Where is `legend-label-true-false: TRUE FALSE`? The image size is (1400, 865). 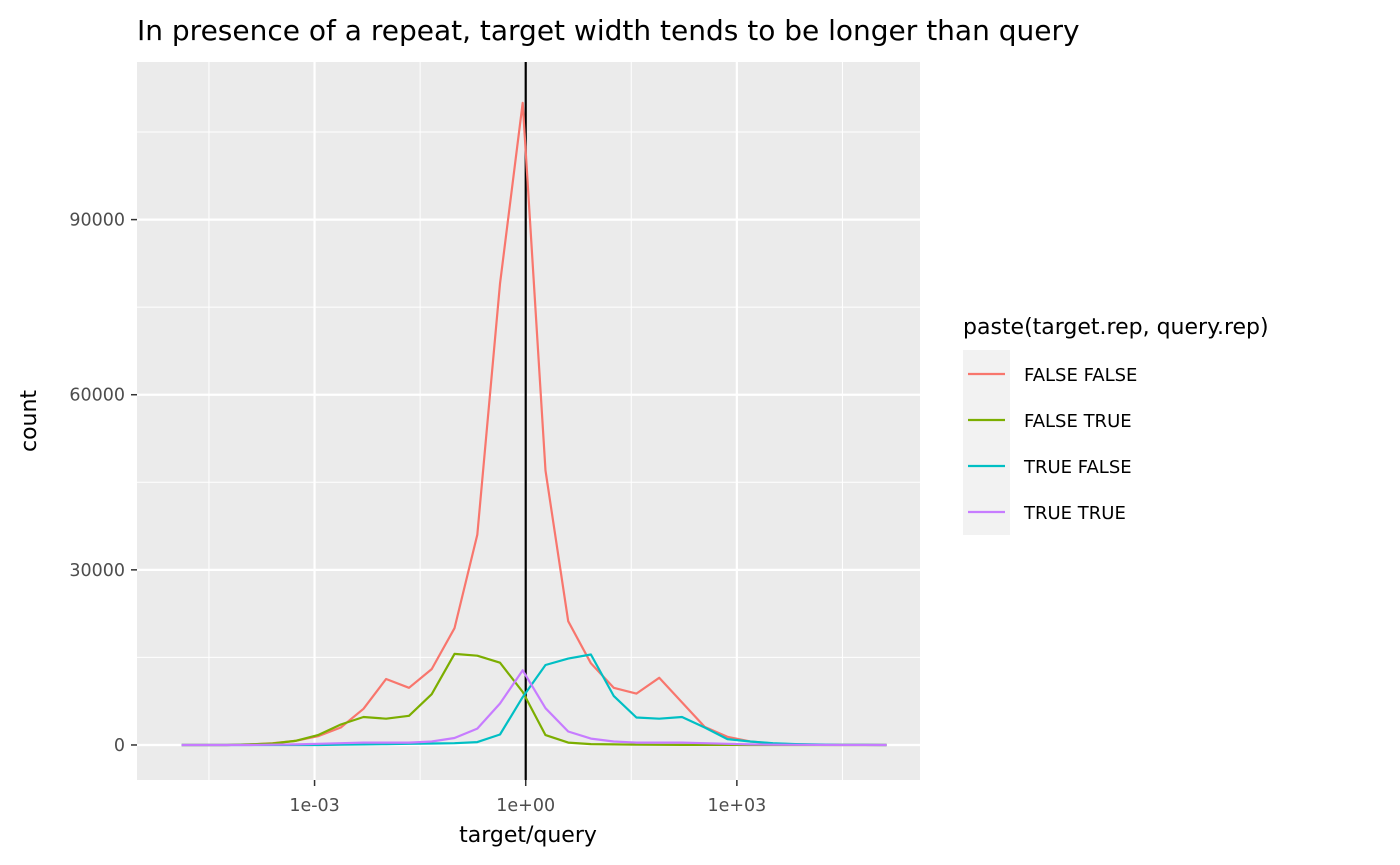
legend-label-true-false: TRUE FALSE is located at coordinates (1077, 467).